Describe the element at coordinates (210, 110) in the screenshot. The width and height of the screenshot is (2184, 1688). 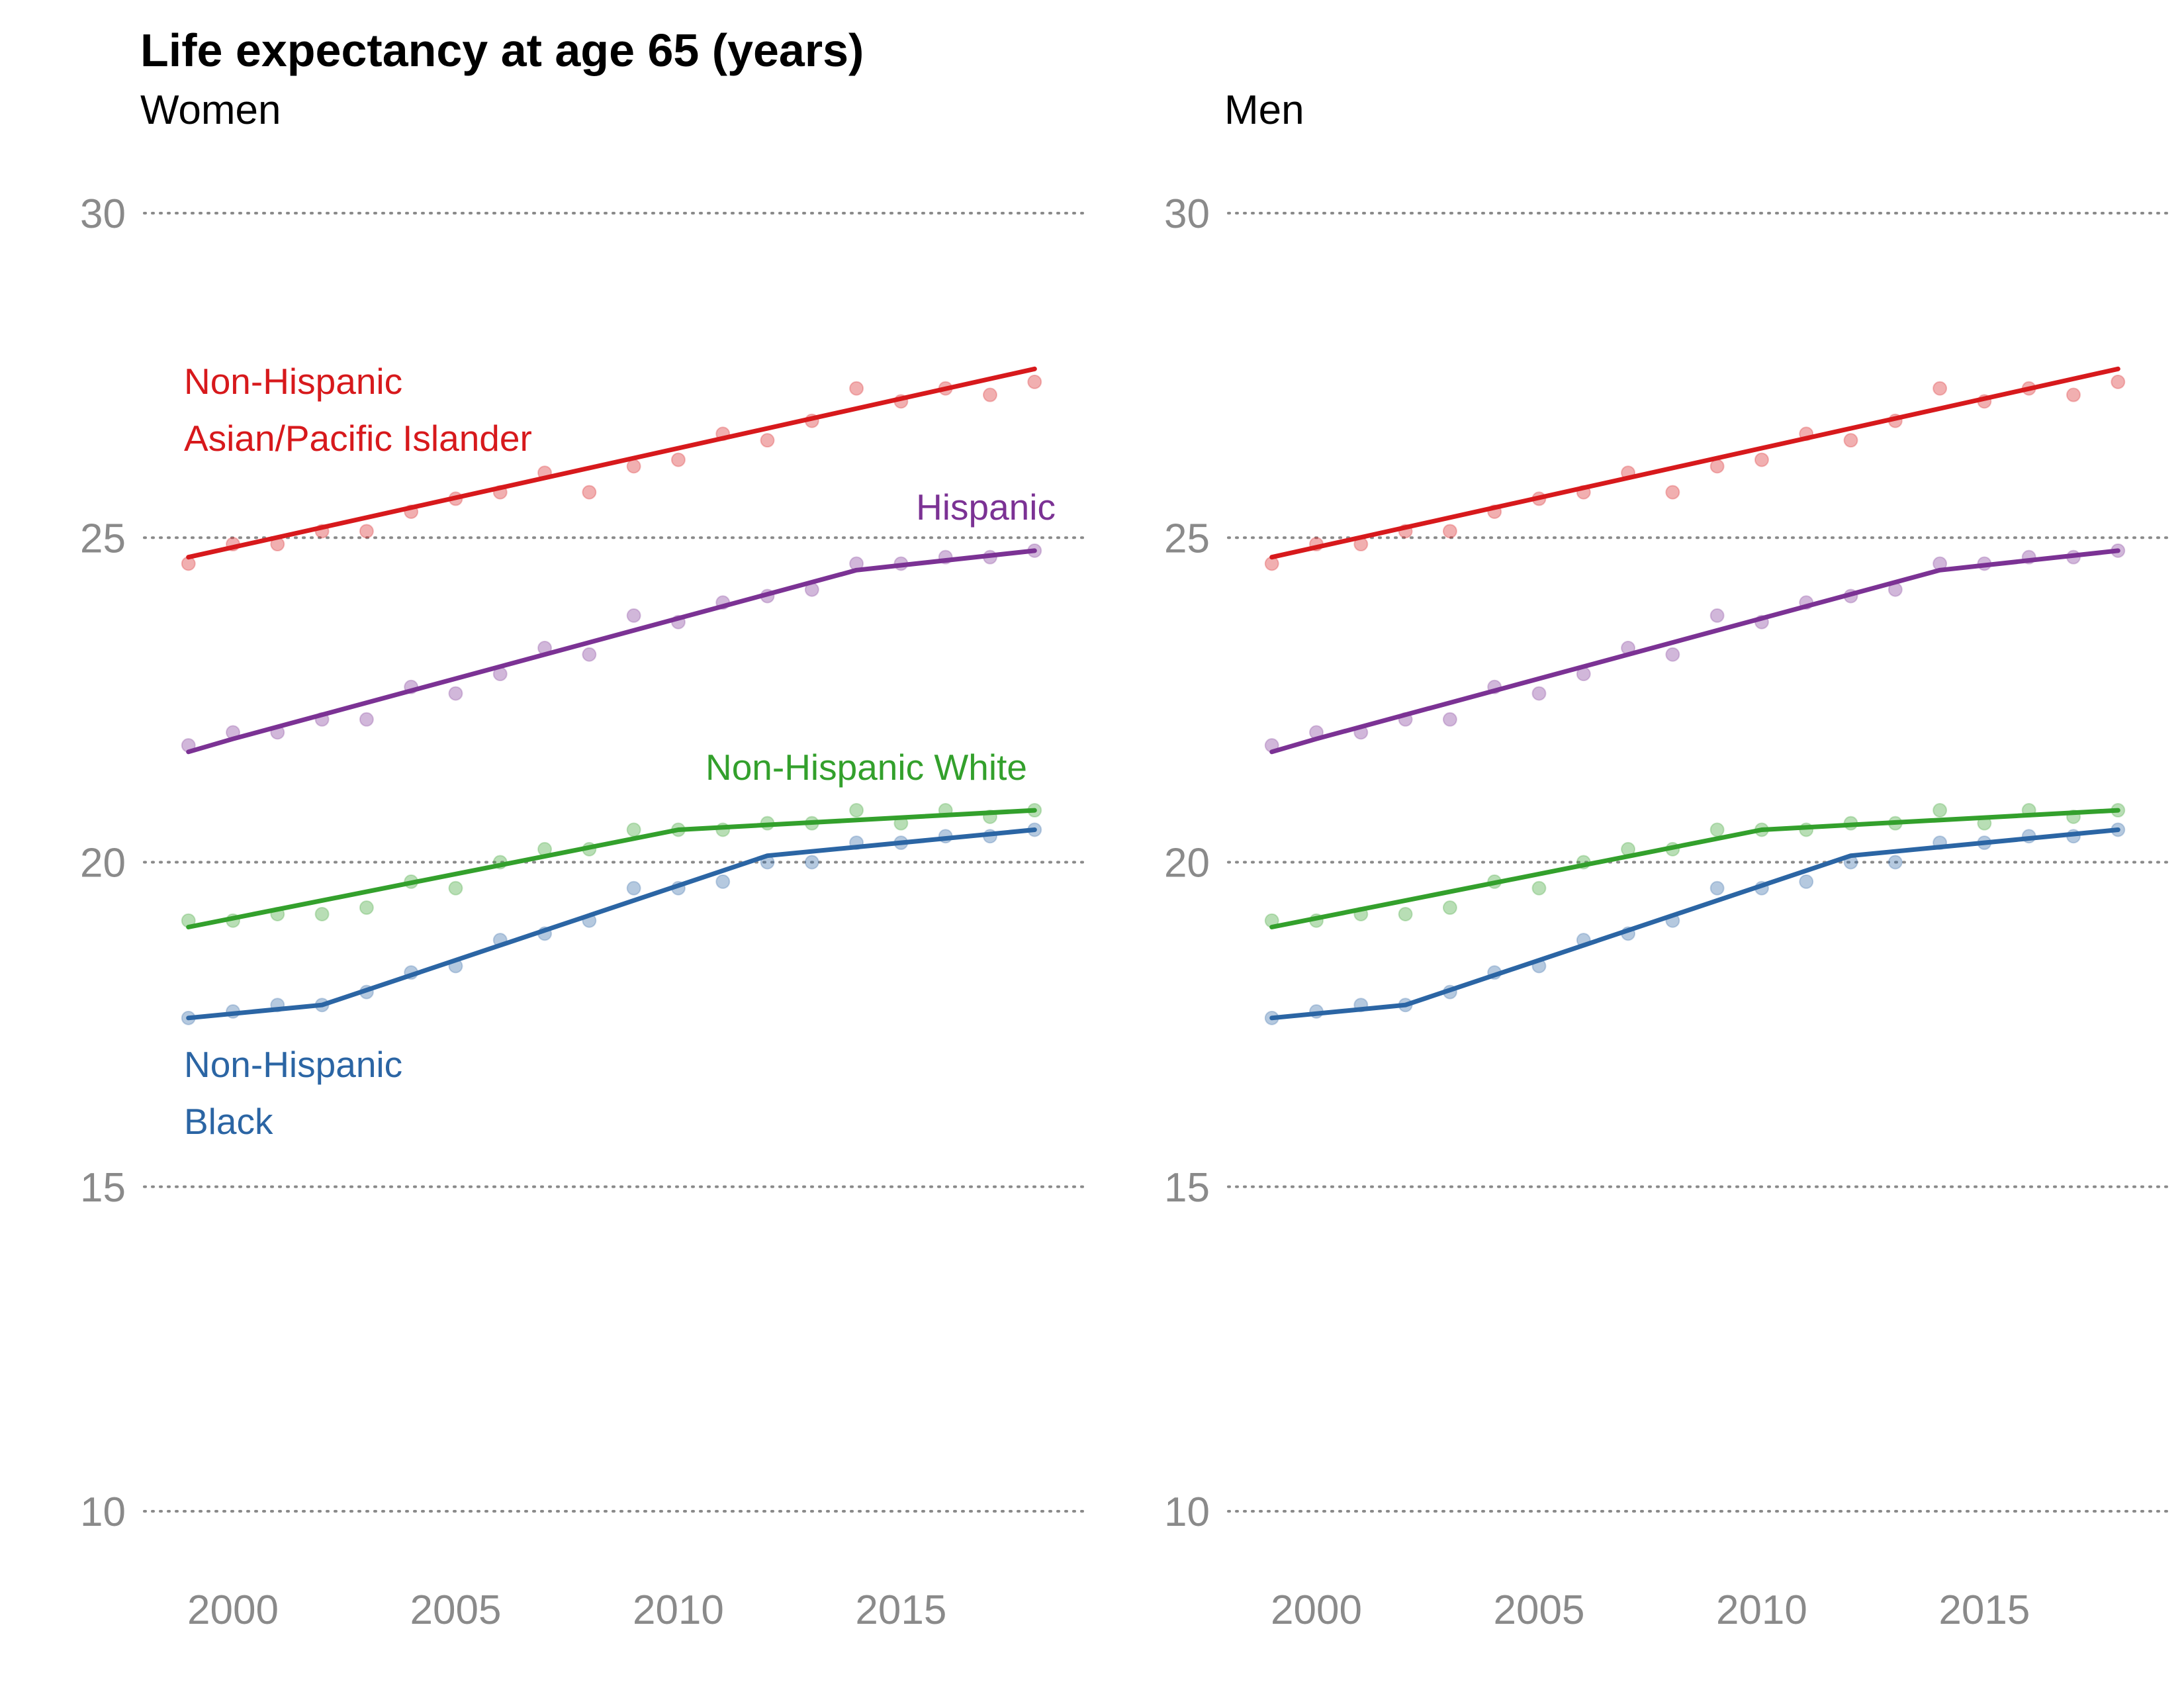
I see `panel-subtitle: Women` at that location.